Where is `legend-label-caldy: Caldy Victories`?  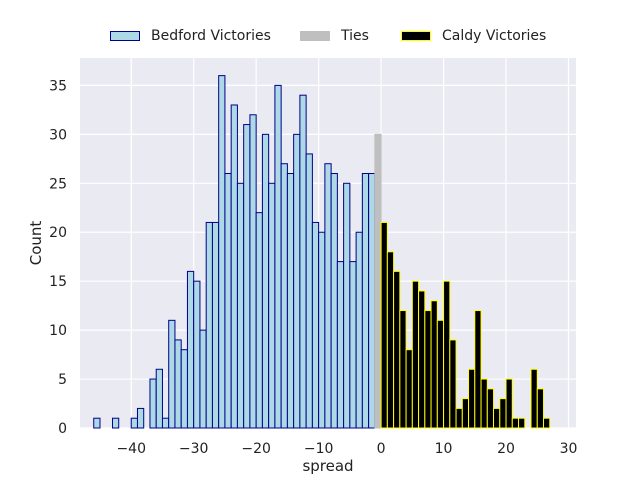
legend-label-caldy: Caldy Victories is located at coordinates (494, 36).